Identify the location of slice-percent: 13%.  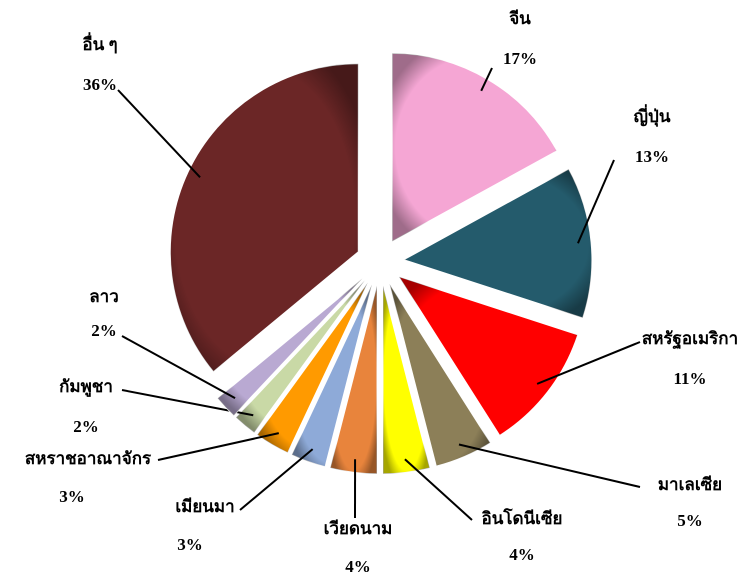
(652, 156).